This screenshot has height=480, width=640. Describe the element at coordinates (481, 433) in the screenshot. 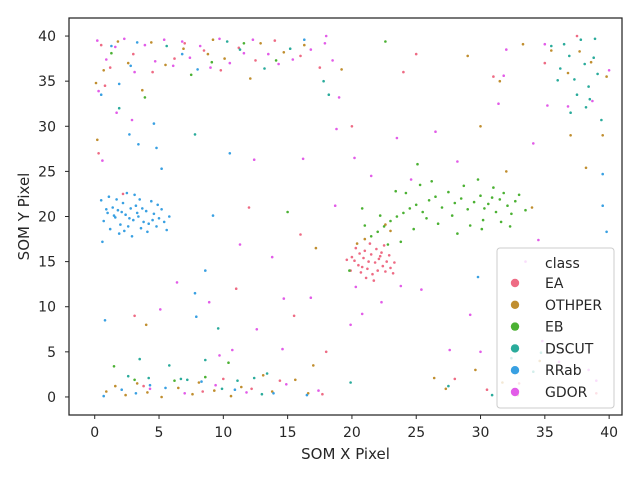

I see `x-tick-label-30: 30` at that location.